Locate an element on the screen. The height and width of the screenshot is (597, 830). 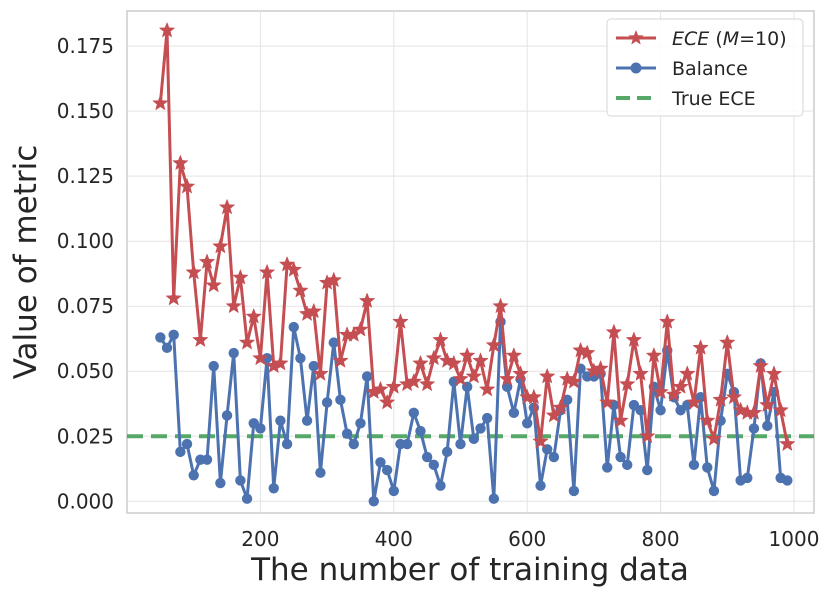
legend-item-balance: Balance is located at coordinates (682, 69).